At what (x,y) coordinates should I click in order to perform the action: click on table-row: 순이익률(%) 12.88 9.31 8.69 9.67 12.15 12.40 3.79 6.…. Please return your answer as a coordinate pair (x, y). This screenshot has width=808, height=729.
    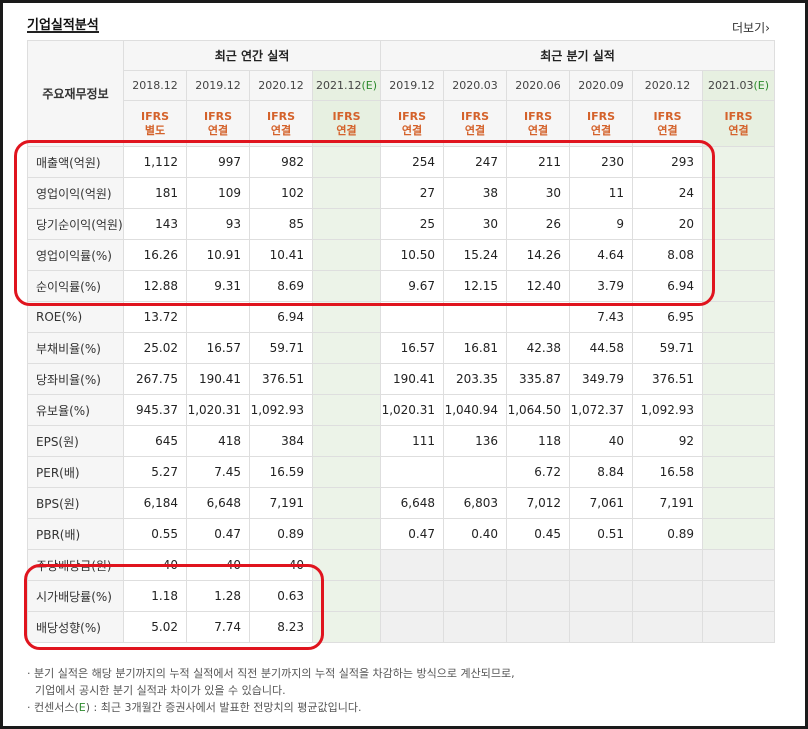
    Looking at the image, I should click on (401, 286).